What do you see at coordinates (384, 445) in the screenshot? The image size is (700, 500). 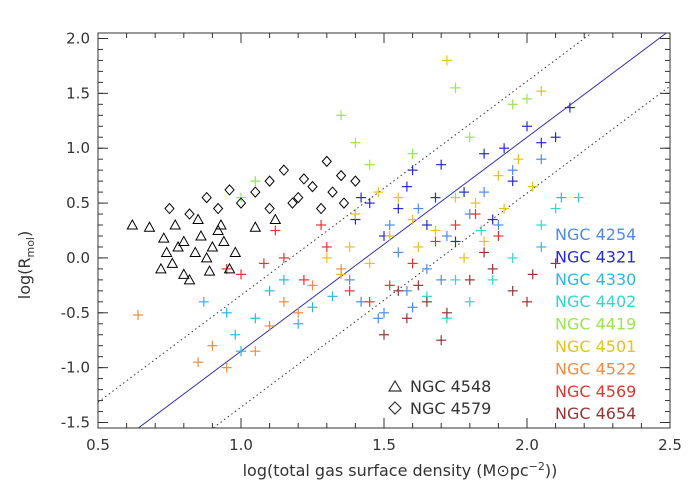 I see `x-tick-label: 1.5` at bounding box center [384, 445].